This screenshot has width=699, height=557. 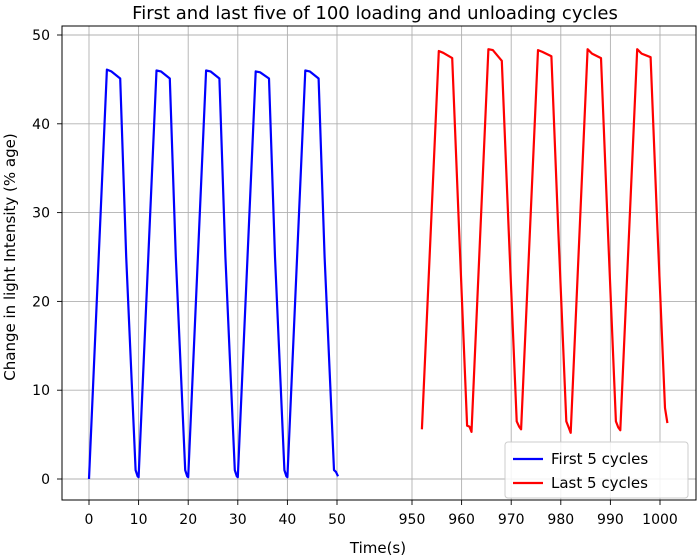 I want to click on x-tick-label: 40, so click(x=287, y=520).